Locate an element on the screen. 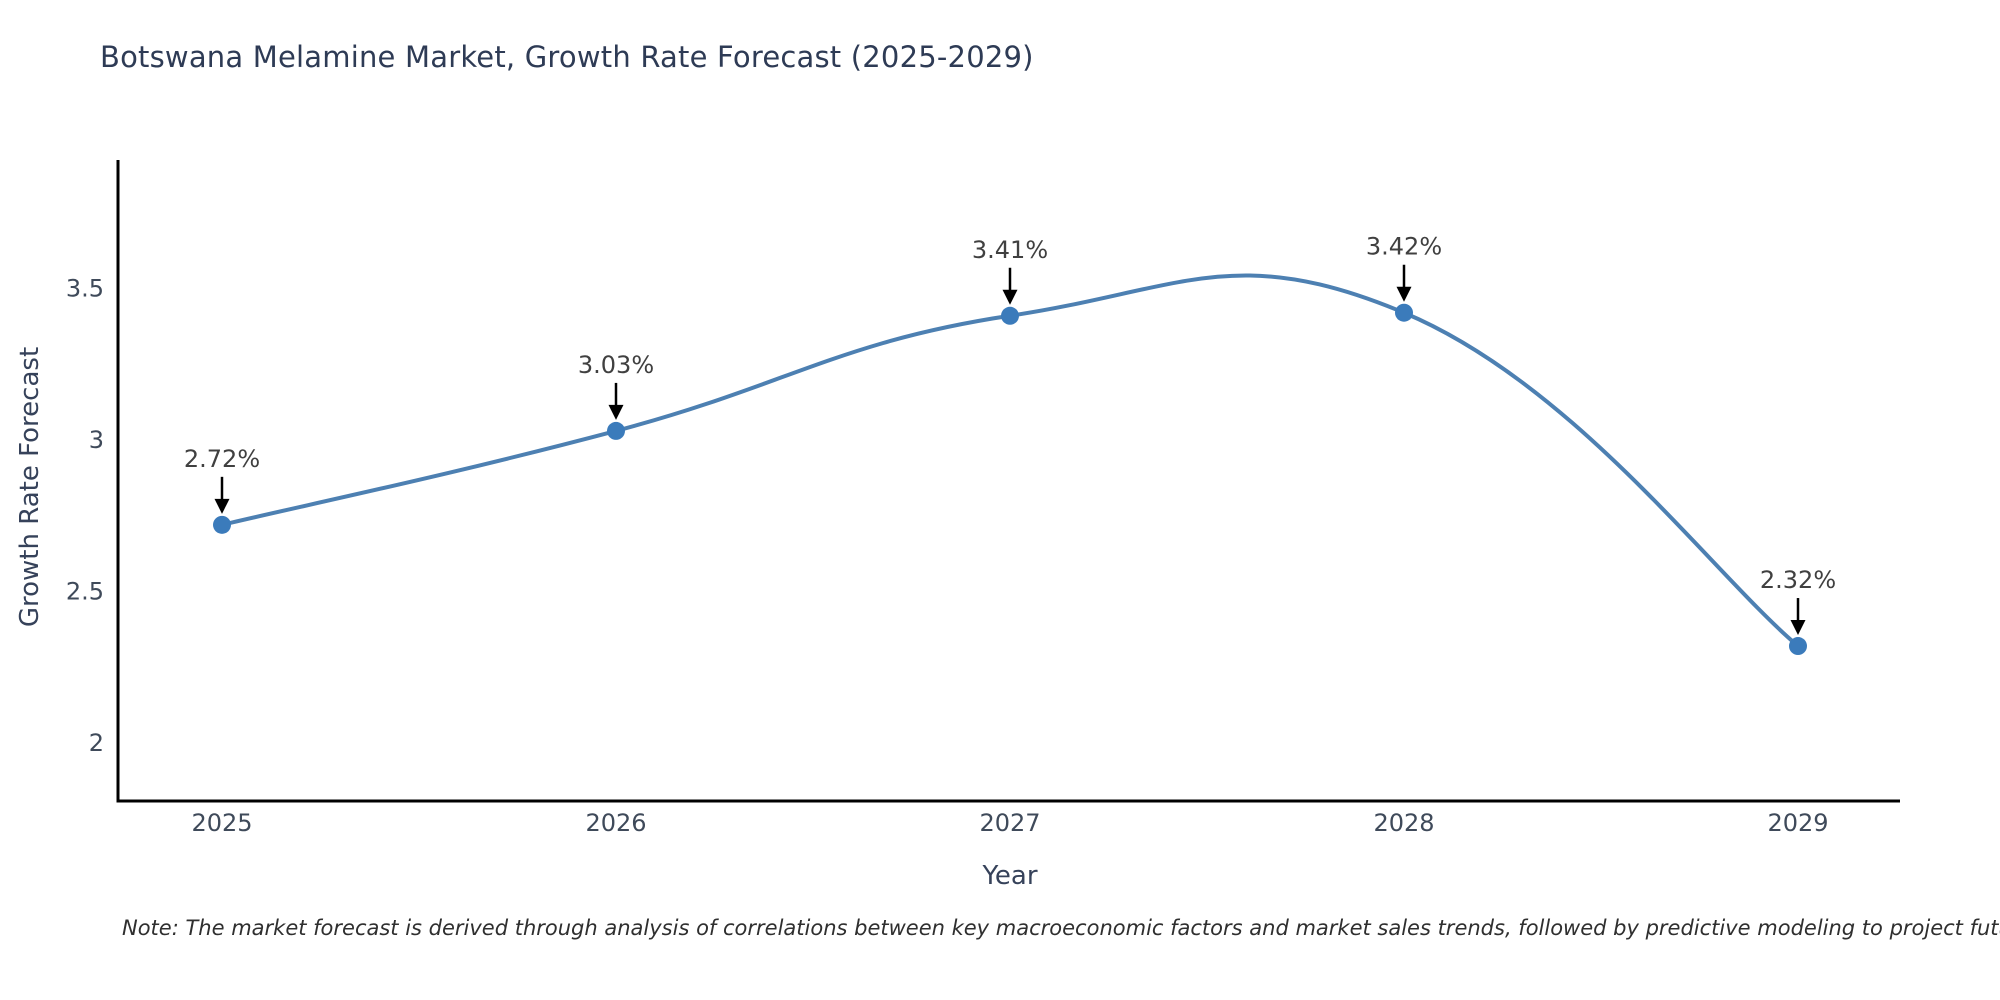 The height and width of the screenshot is (1000, 2000). point-value-label: 3.03% is located at coordinates (616, 365).